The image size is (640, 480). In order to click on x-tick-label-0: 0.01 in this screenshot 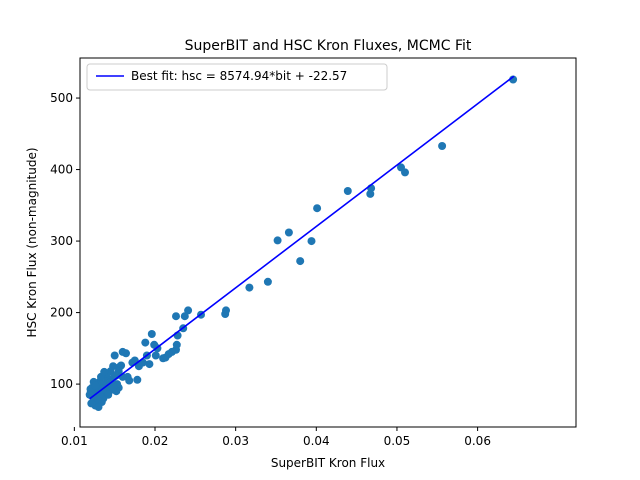, I will do `click(74, 441)`.